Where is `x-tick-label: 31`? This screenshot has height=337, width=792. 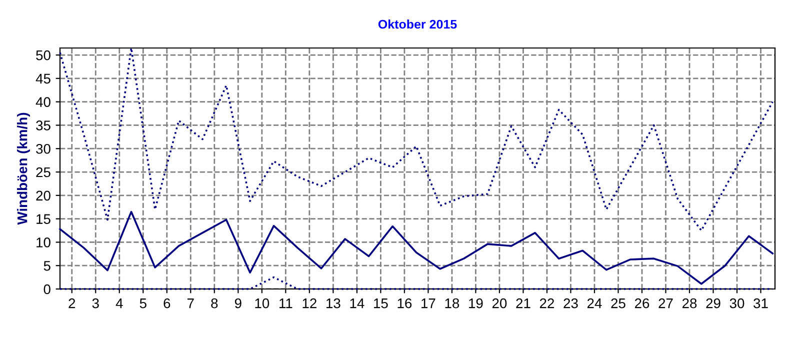 x-tick-label: 31 is located at coordinates (761, 303).